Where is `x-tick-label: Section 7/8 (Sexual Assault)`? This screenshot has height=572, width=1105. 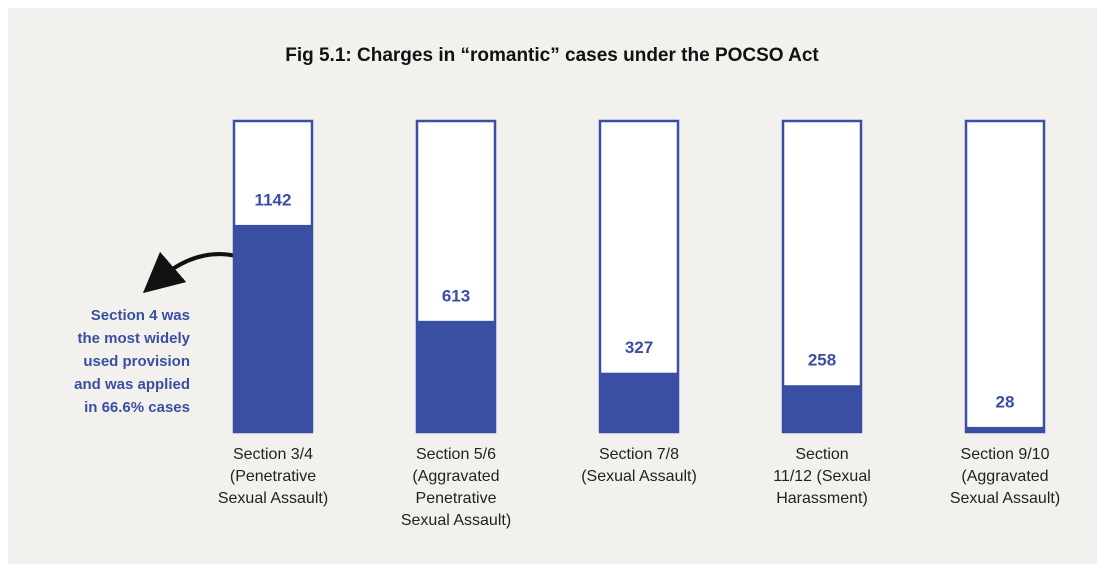
x-tick-label: Section 7/8 (Sexual Assault) is located at coordinates (639, 465).